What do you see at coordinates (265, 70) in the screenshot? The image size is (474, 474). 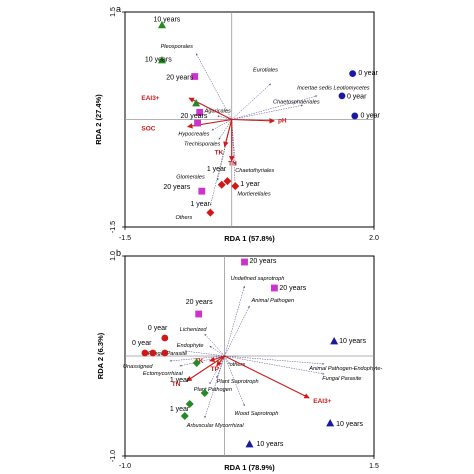 I see `taxon-label-eurotiales: Eurotiales` at bounding box center [265, 70].